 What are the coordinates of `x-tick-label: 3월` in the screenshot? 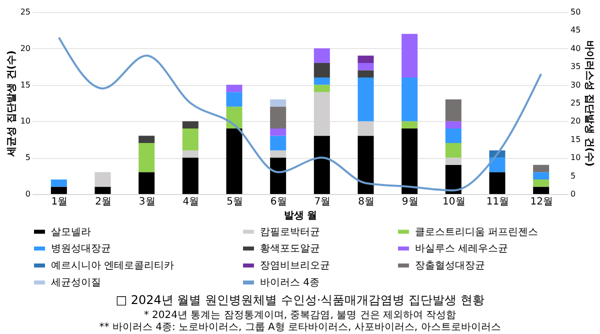 It's located at (147, 202).